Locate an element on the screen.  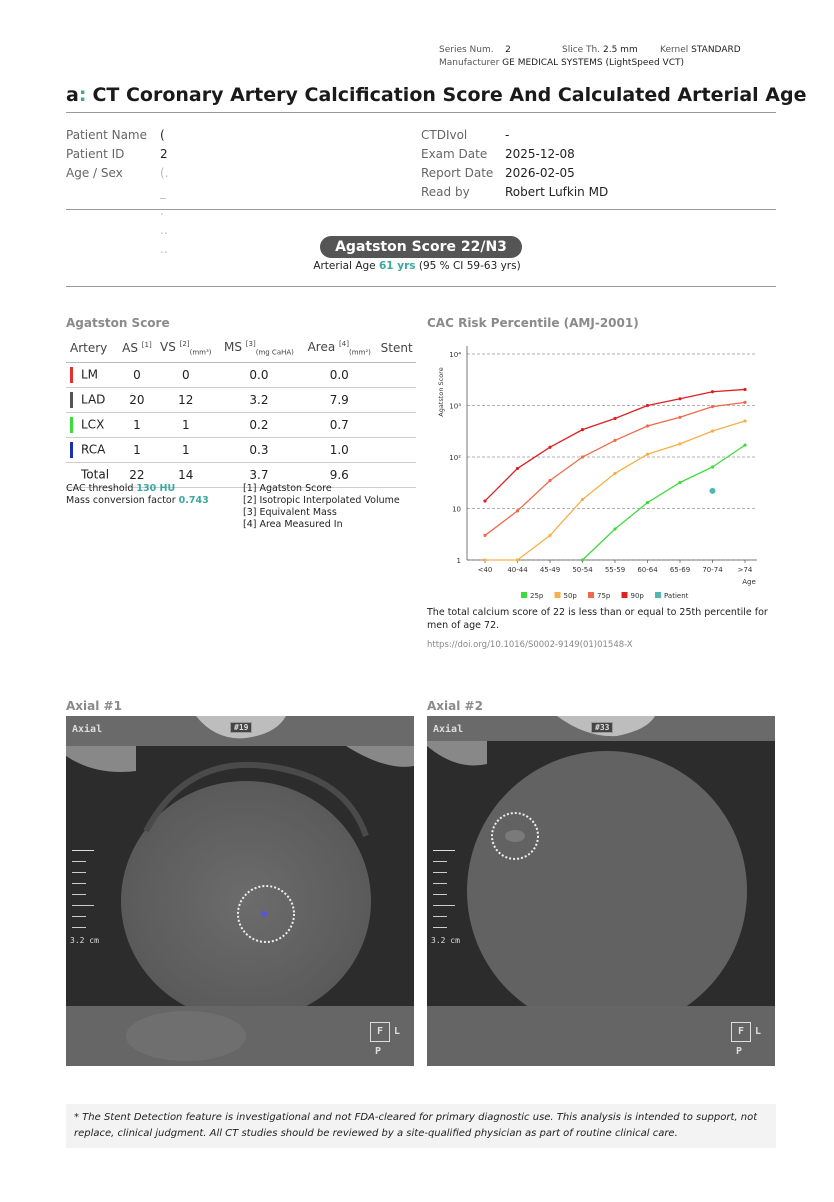
x-tick-label: 55-59 is located at coordinates (615, 570).